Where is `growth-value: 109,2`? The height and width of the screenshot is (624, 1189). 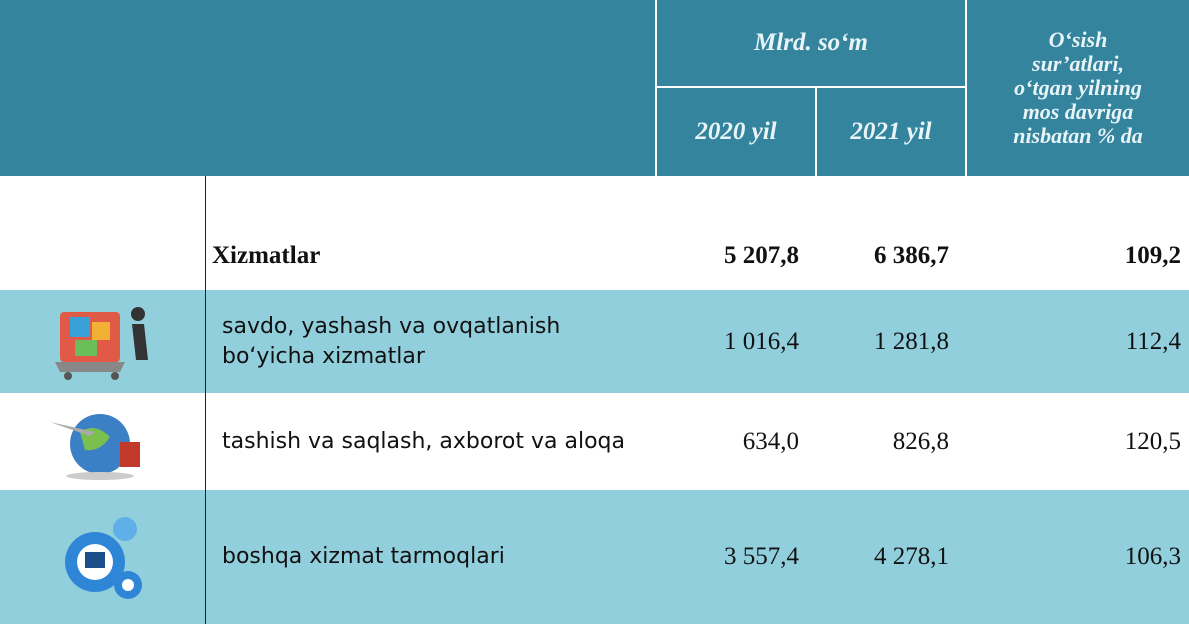
growth-value: 109,2 is located at coordinates (1152, 255).